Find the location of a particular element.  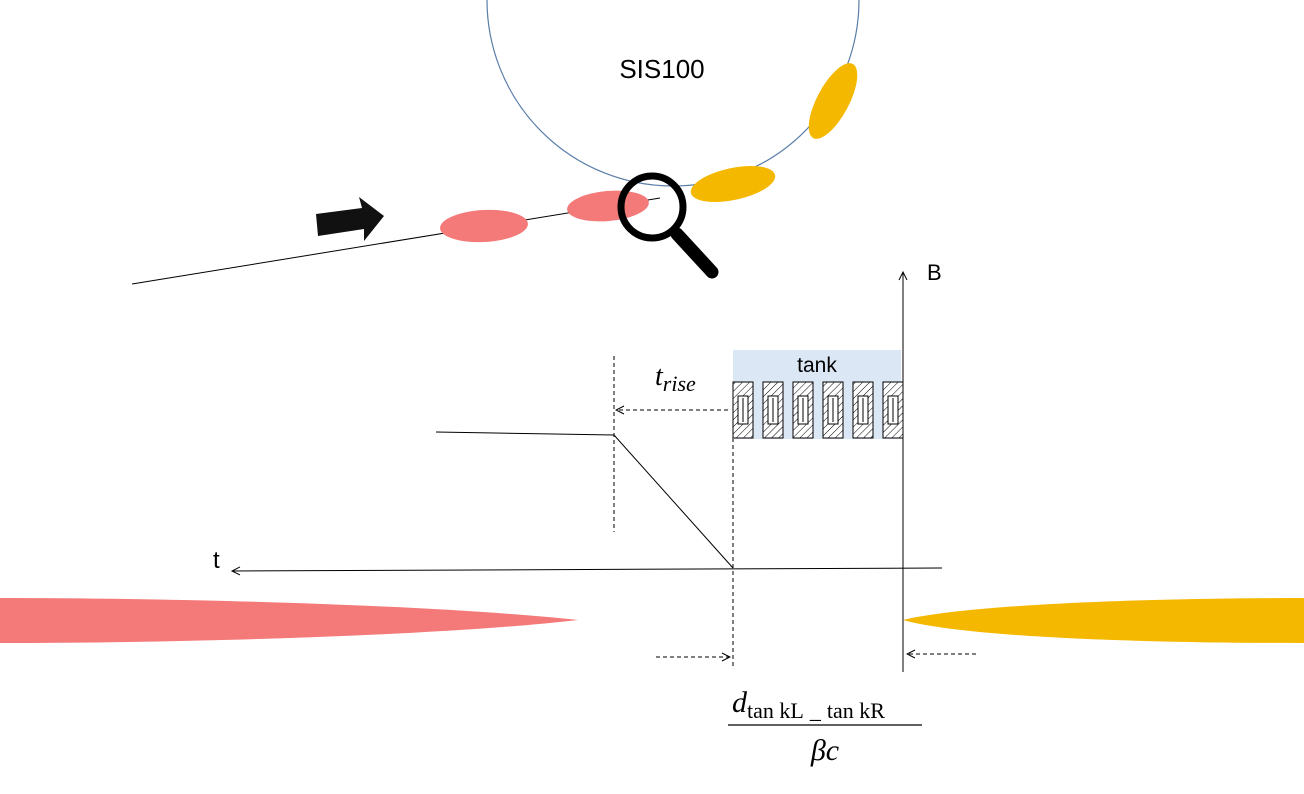

formula-denominator: βc is located at coordinates (824, 750).